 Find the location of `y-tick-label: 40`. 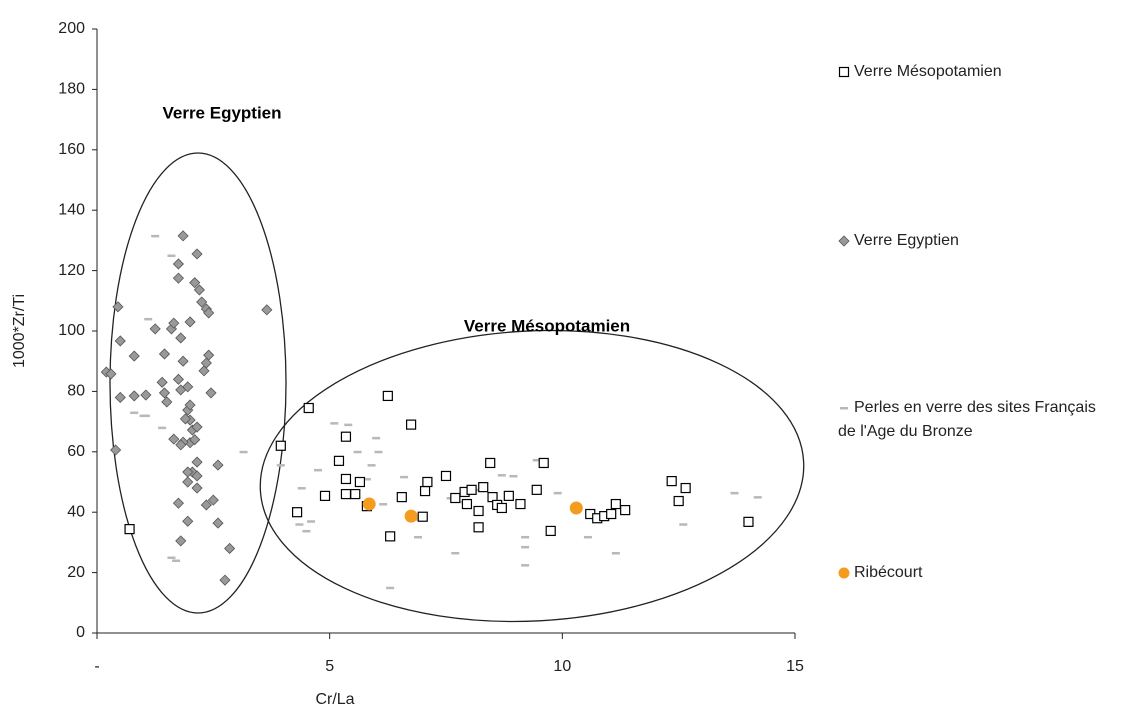

y-tick-label: 40 is located at coordinates (76, 511).